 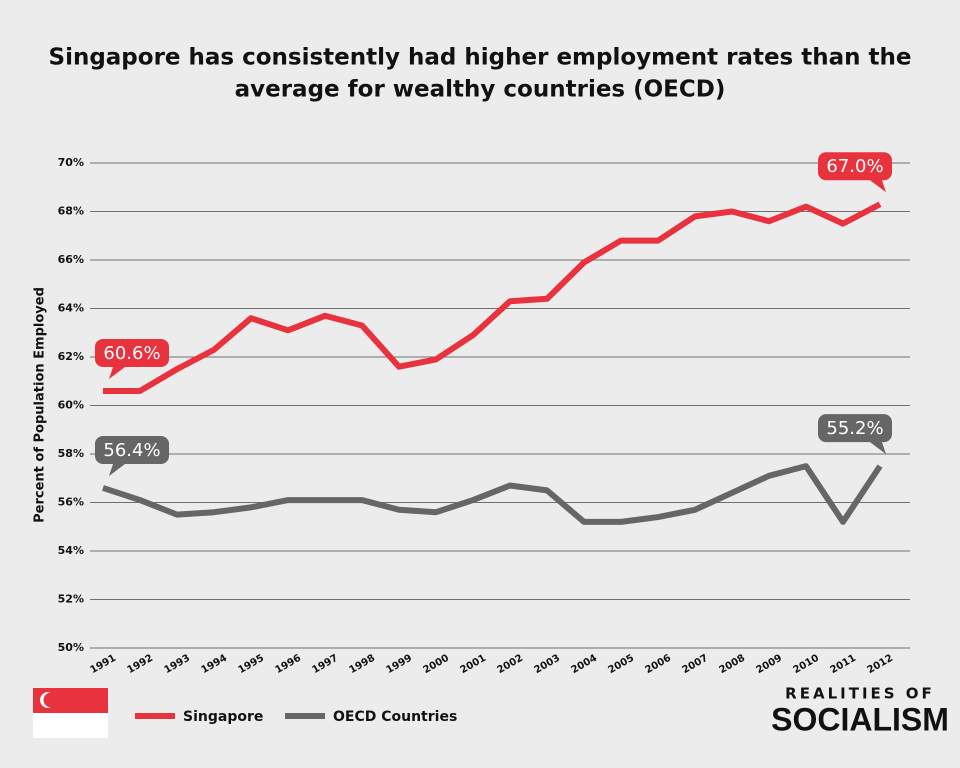 I want to click on x-tick-label: 1994, so click(x=214, y=664).